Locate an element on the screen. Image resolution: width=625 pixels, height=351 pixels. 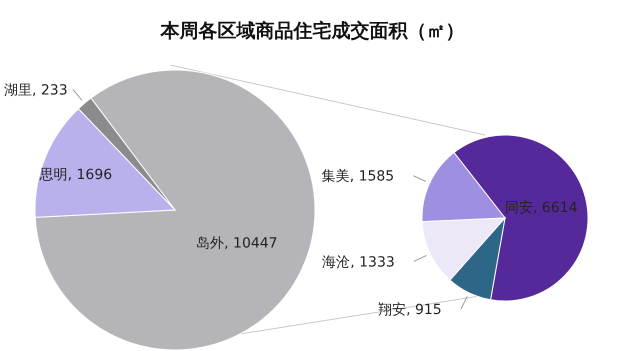
data-label: , 1585 is located at coordinates (372, 176).